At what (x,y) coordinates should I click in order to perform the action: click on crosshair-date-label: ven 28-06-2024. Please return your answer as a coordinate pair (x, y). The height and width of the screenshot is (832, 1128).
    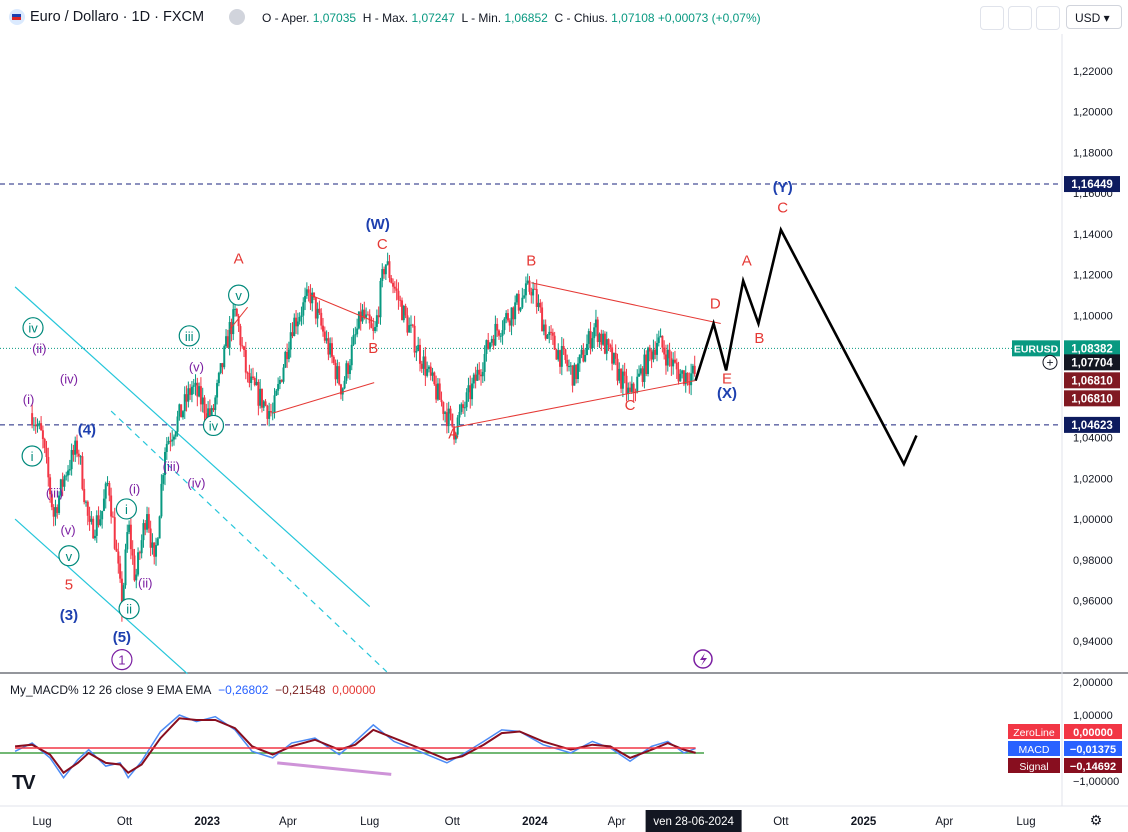
    Looking at the image, I should click on (693, 822).